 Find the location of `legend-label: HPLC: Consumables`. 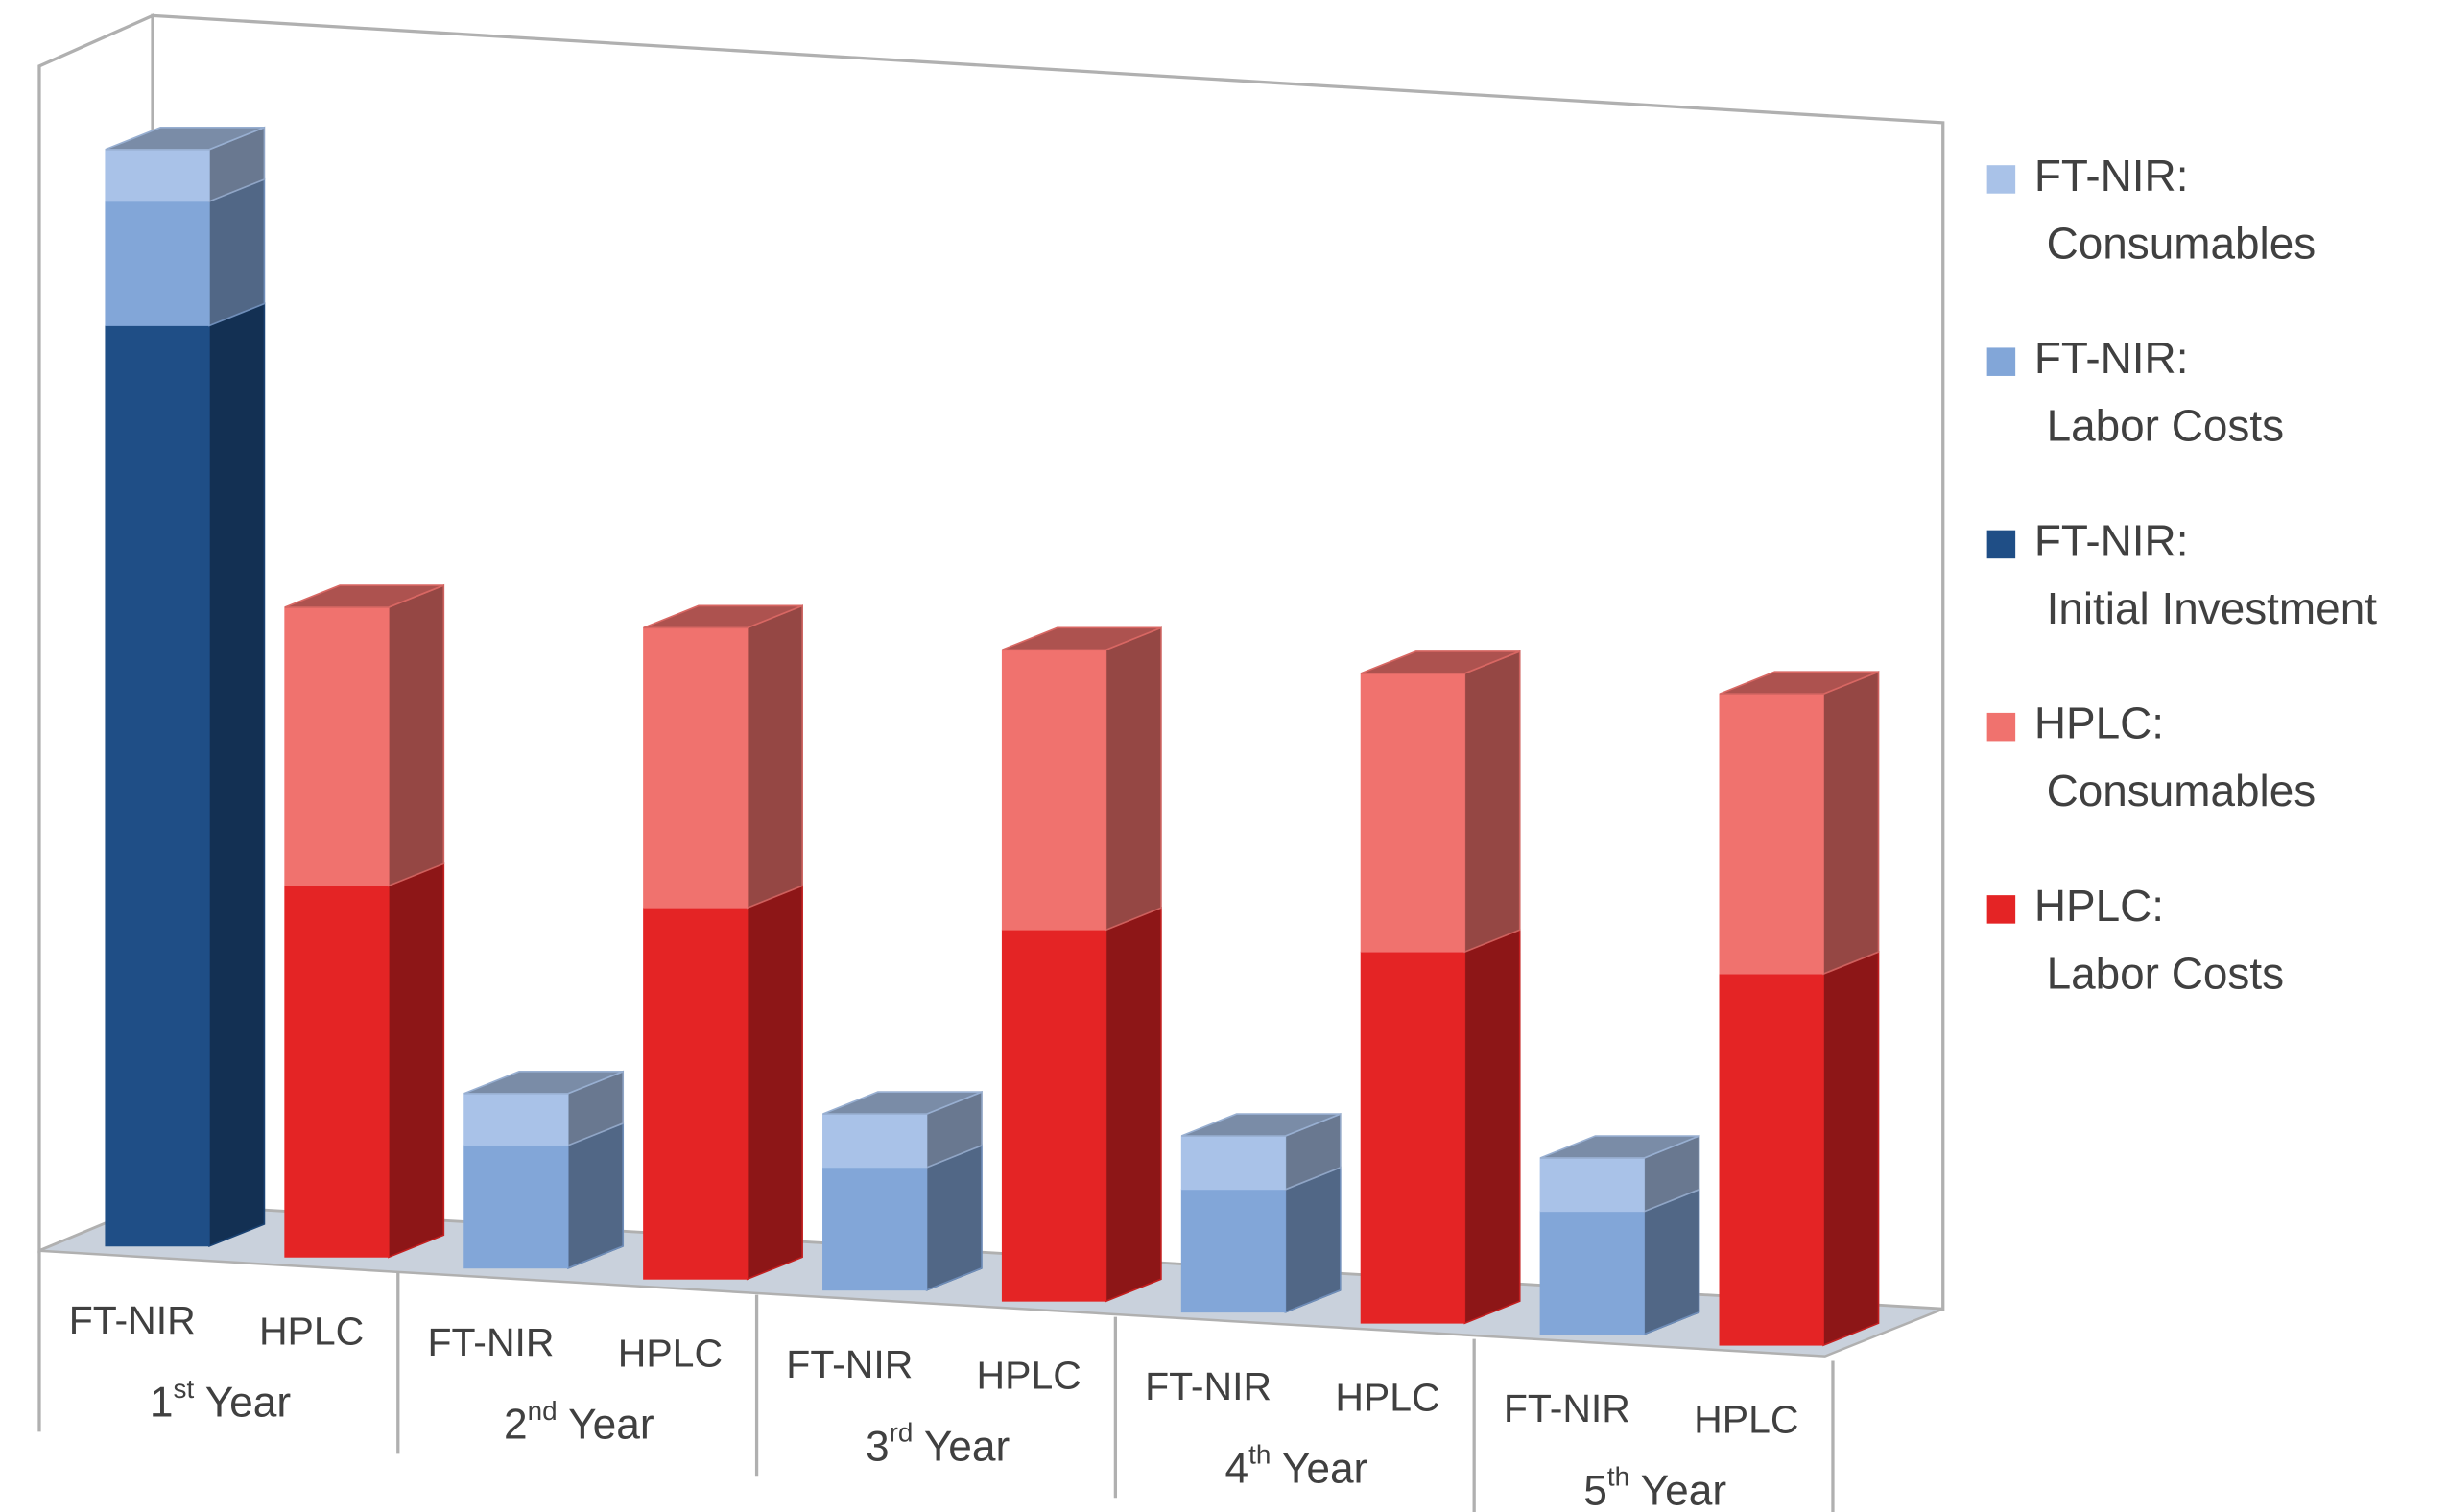

legend-label: HPLC: Consumables is located at coordinates (2175, 757).